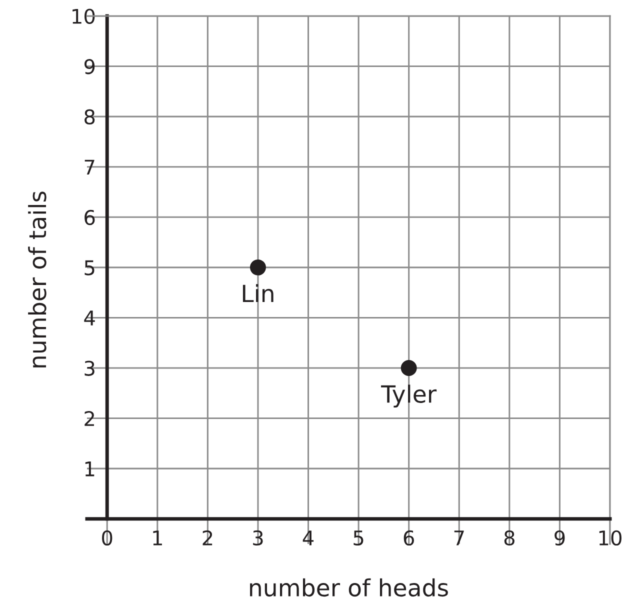 The image size is (629, 604). I want to click on y-tick-label: 10, so click(83, 16).